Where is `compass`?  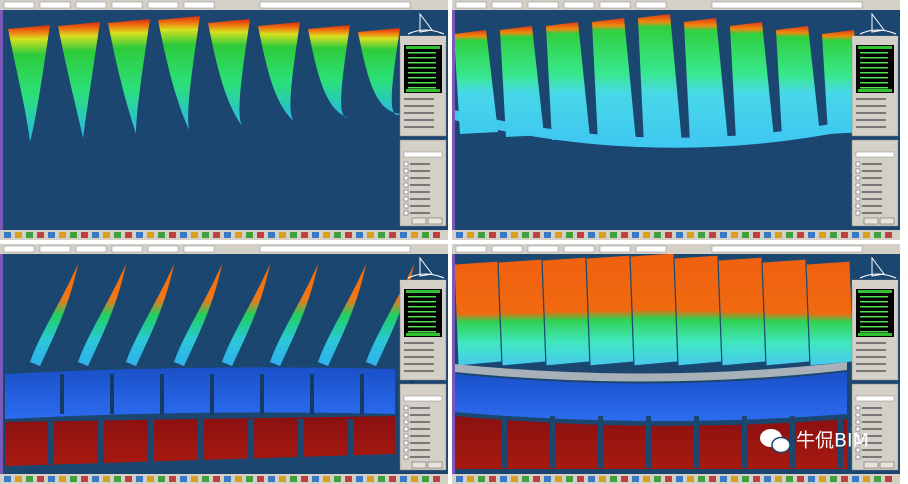
compass is located at coordinates (878, 22).